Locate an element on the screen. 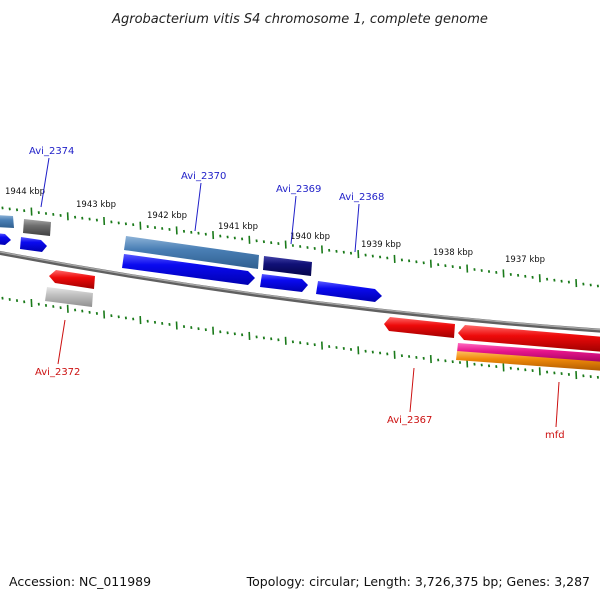 This screenshot has width=600, height=600. cds-fwd-blue-long is located at coordinates (188, 269).